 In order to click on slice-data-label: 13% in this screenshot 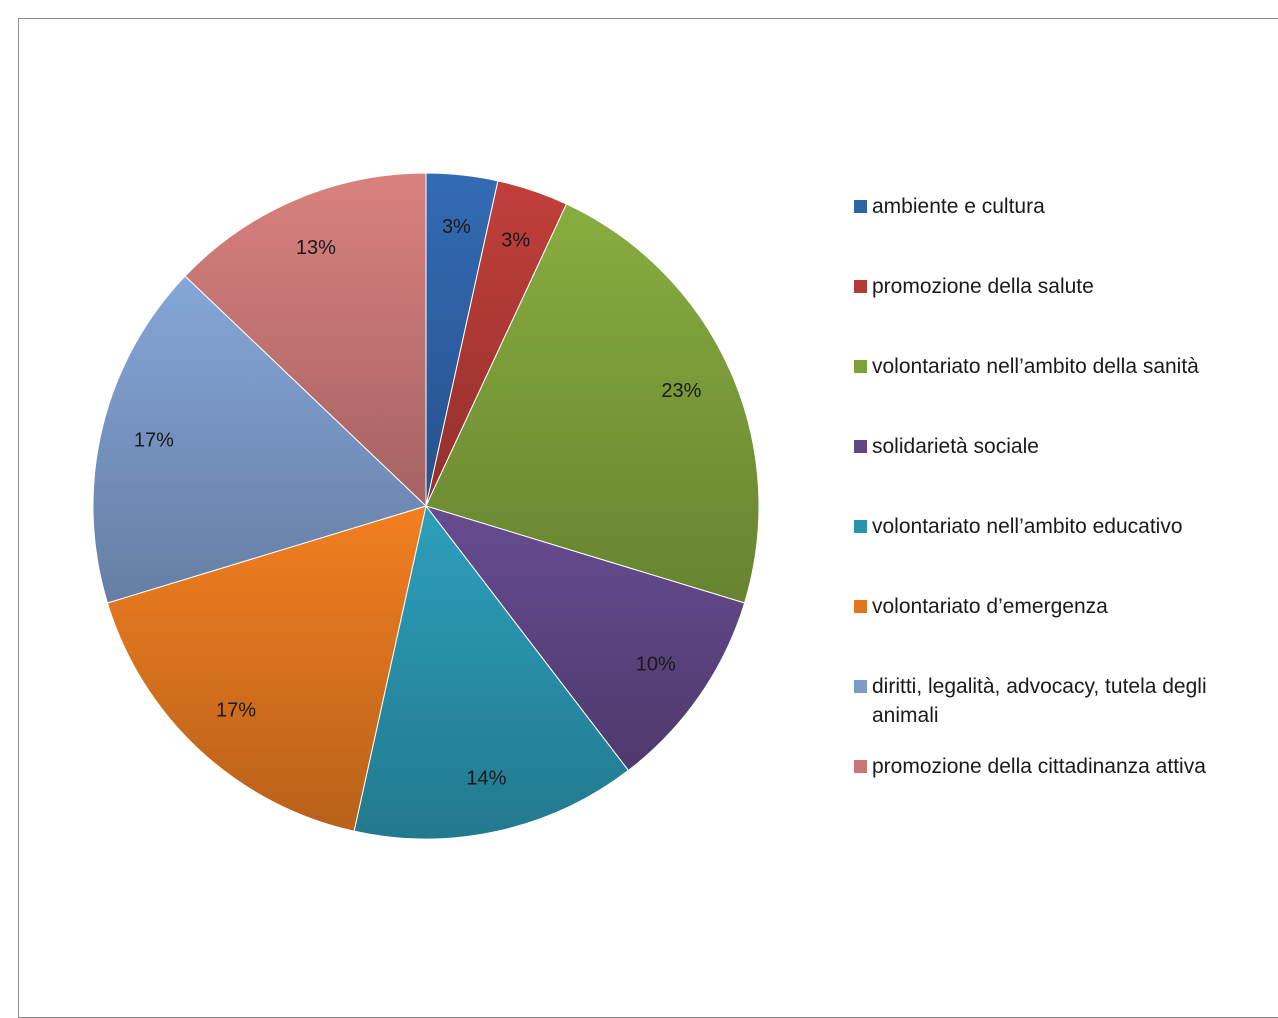, I will do `click(316, 248)`.